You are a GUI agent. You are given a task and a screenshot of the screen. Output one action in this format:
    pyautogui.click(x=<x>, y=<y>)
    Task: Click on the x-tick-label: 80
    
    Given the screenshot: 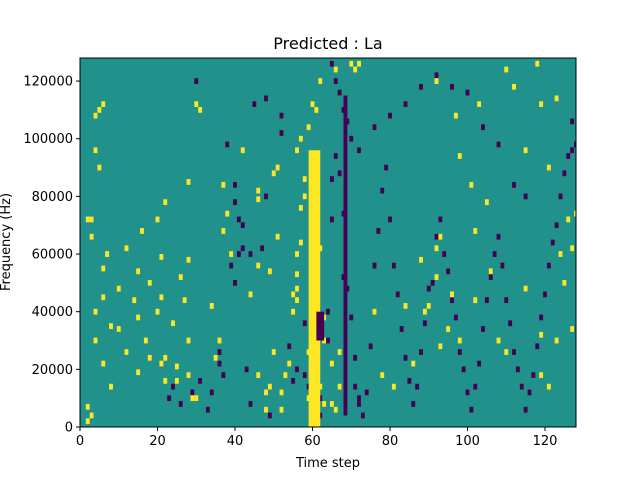 What is the action you would take?
    pyautogui.click(x=390, y=441)
    